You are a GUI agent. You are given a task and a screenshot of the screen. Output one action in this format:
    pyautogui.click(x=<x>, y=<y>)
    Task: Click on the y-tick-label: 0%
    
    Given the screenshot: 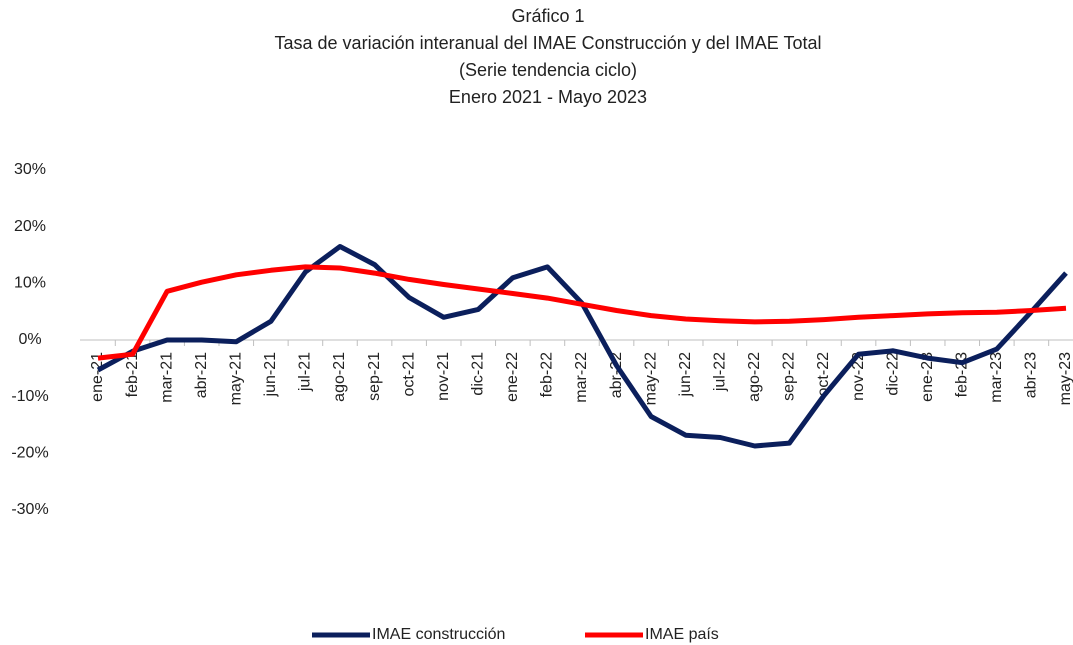 What is the action you would take?
    pyautogui.click(x=29, y=339)
    